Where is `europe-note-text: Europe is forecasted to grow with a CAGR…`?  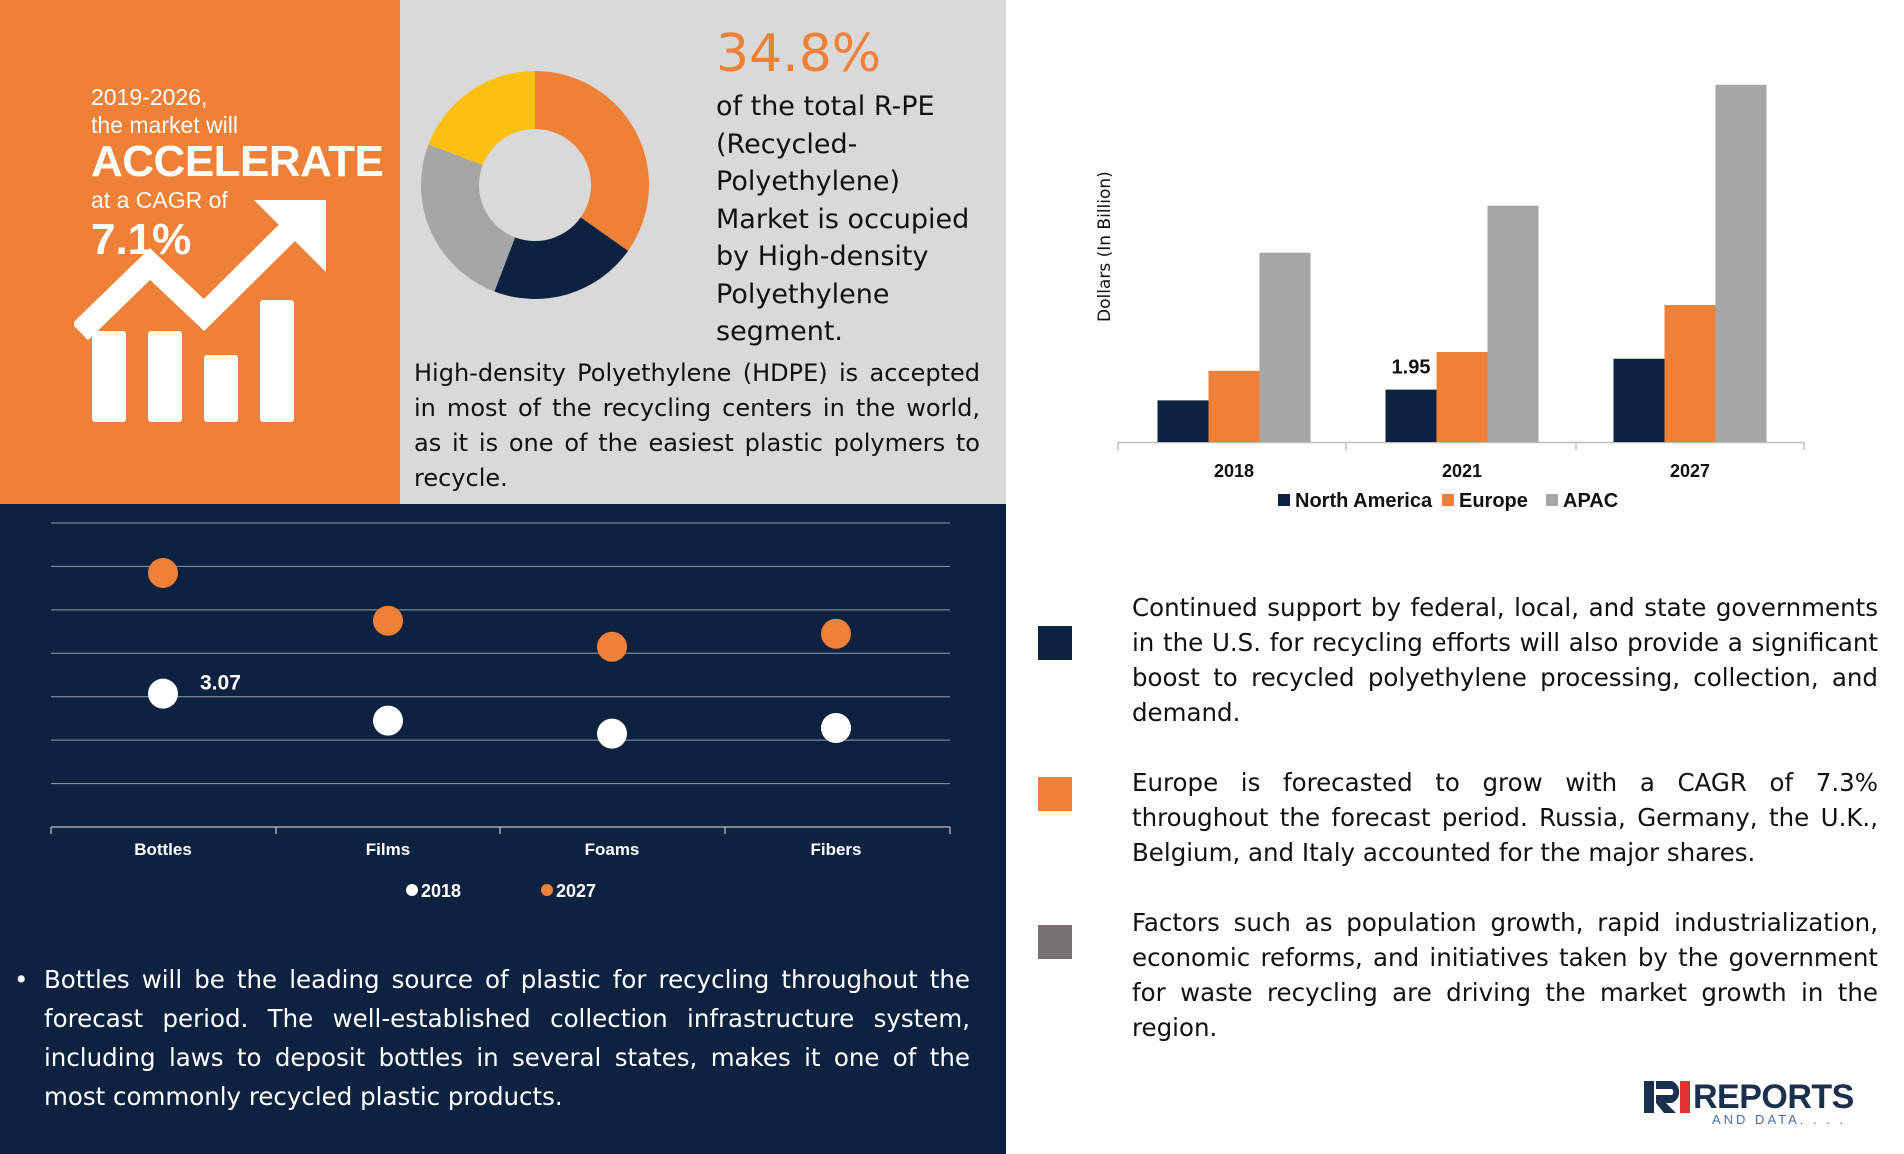 europe-note-text: Europe is forecasted to grow with a CAGR… is located at coordinates (1505, 817).